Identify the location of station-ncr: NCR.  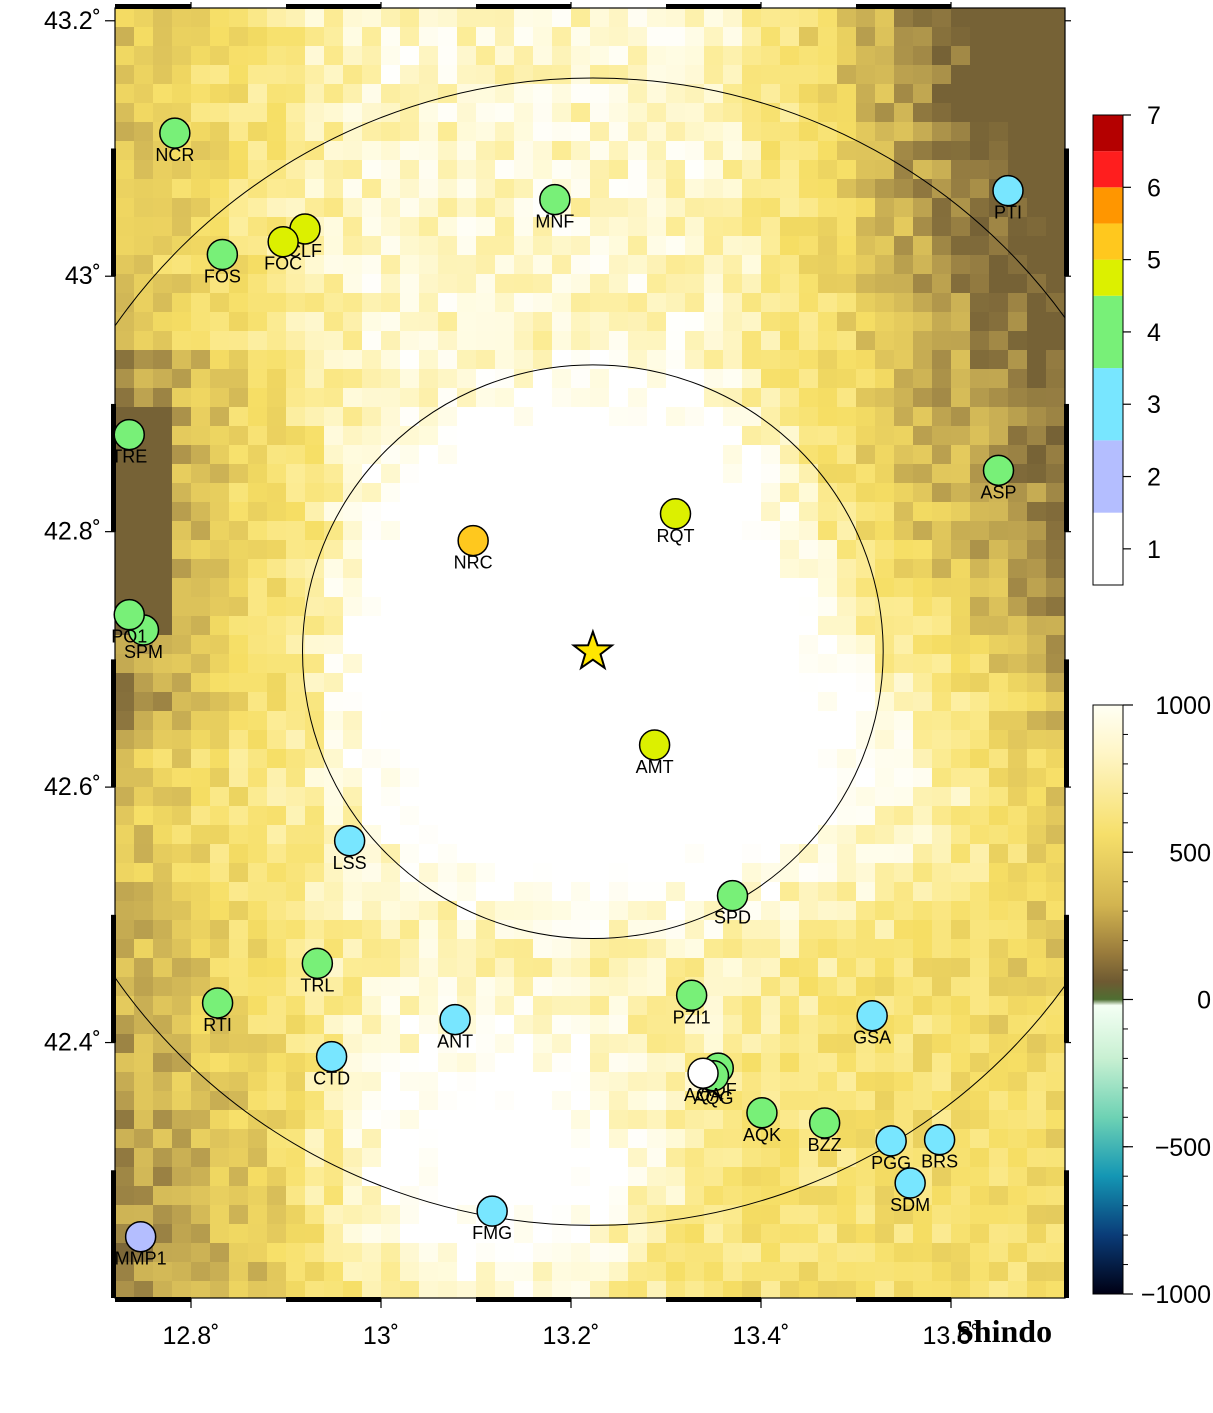
(174, 141).